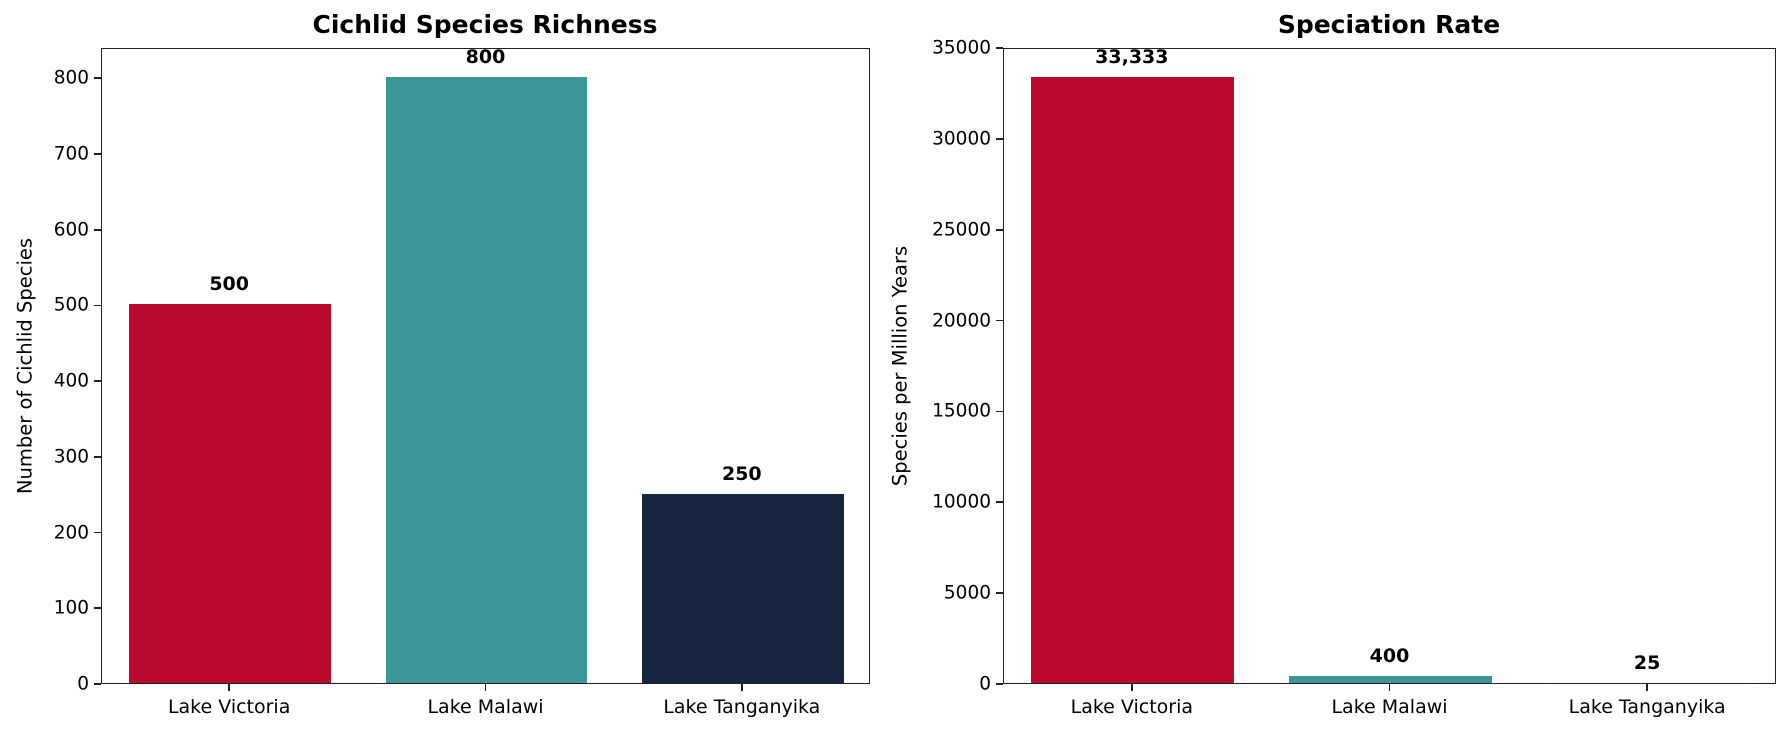 The image size is (1785, 733). Describe the element at coordinates (25, 366) in the screenshot. I see `y-axis-label: Number of Cichlid Species` at that location.